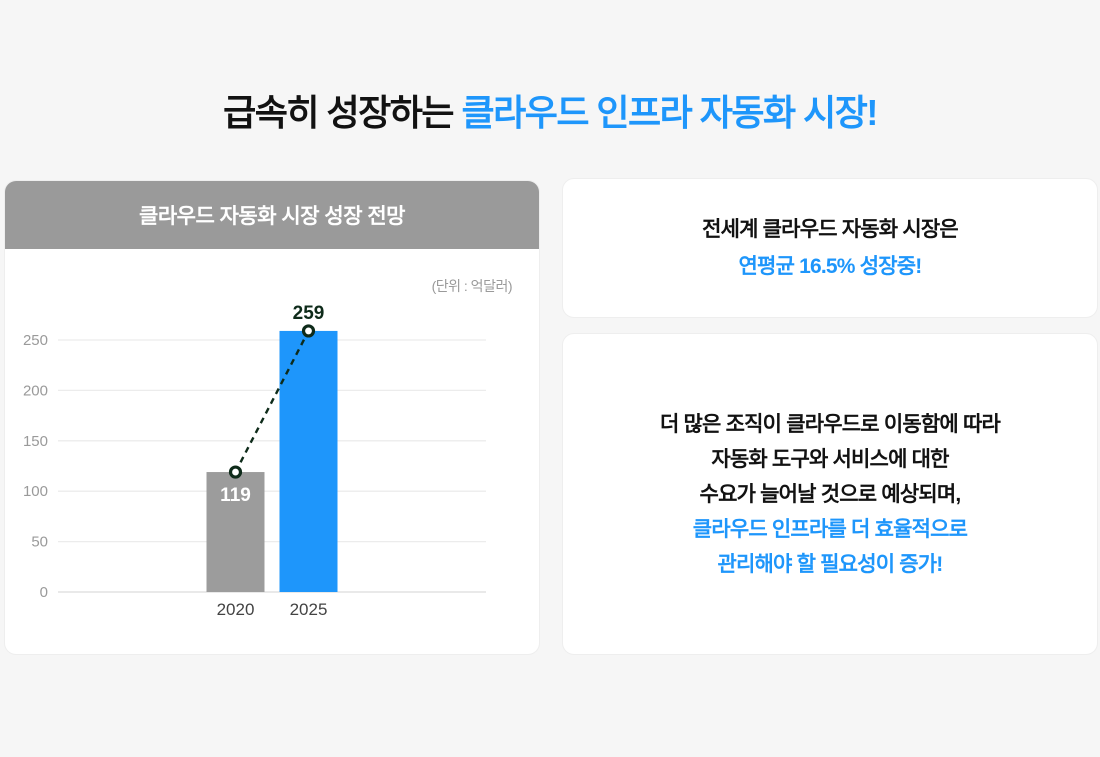 The height and width of the screenshot is (757, 1100). I want to click on svg-text: 100, so click(35, 491).